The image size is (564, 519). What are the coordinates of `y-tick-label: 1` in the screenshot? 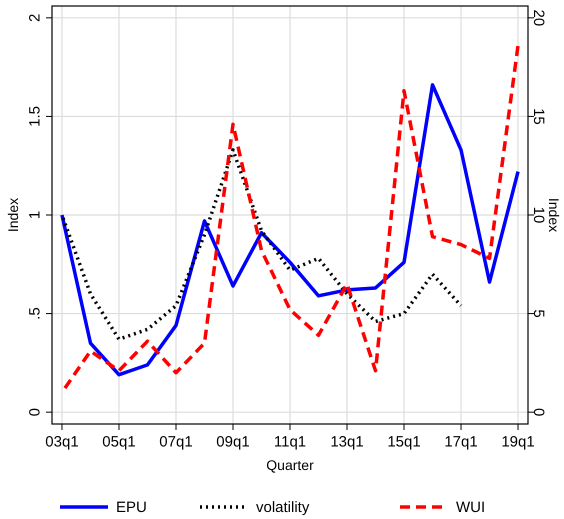 It's located at (35, 215).